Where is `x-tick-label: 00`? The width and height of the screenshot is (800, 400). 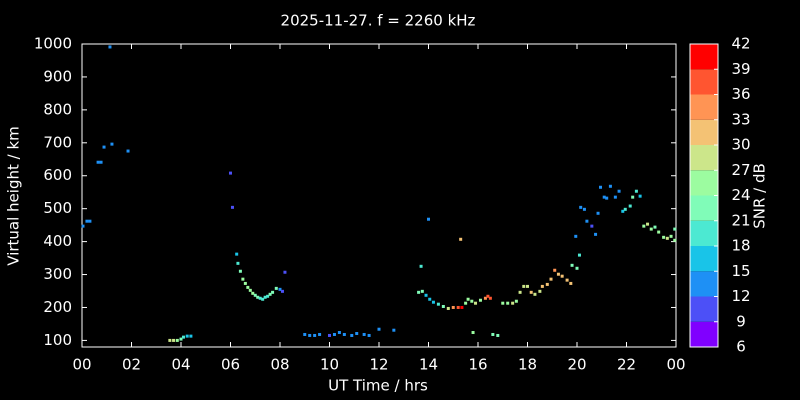 x-tick-label: 00 is located at coordinates (81, 365).